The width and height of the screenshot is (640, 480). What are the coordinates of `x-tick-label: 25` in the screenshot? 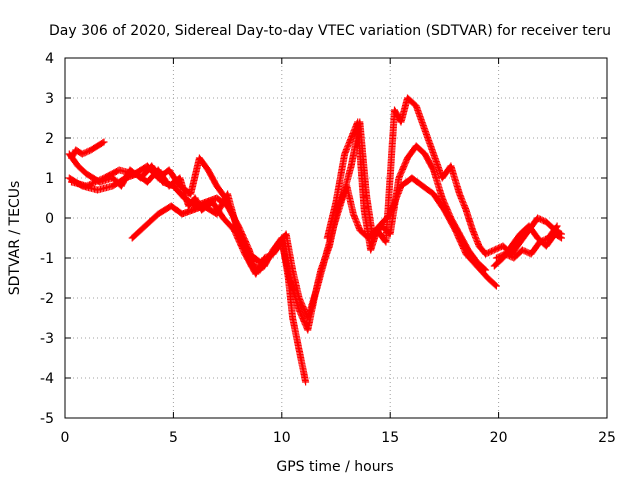 It's located at (607, 438).